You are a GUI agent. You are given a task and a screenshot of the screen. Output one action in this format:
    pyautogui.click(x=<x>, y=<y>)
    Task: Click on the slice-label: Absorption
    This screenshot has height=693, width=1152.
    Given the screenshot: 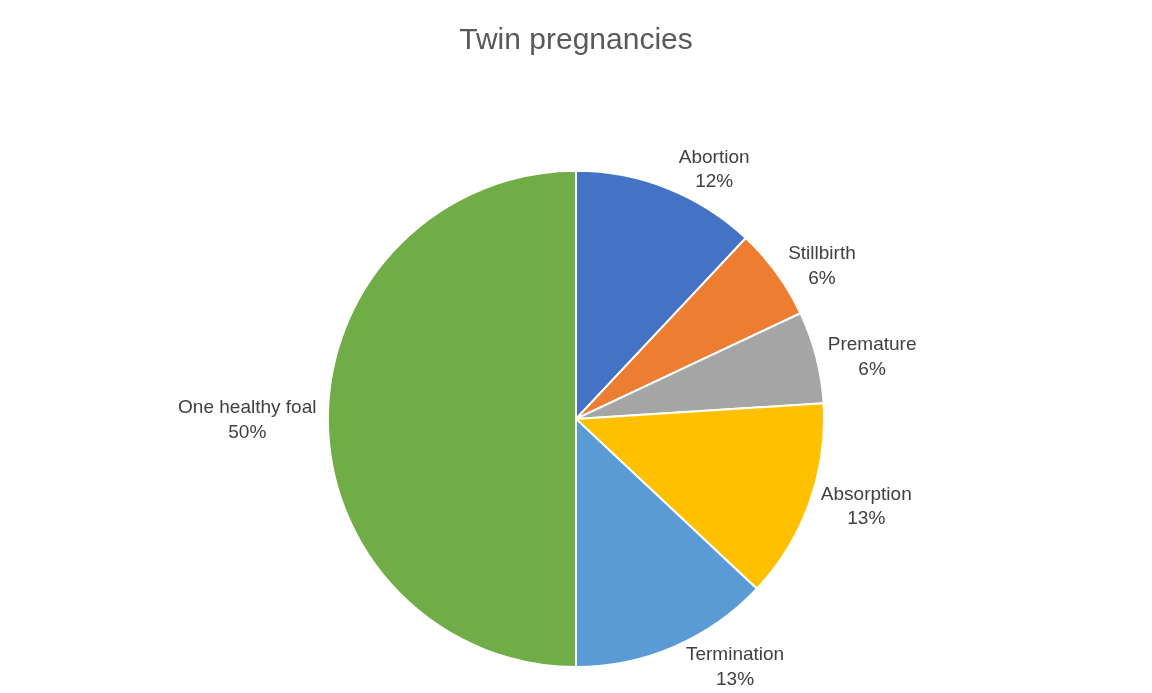 What is the action you would take?
    pyautogui.click(x=866, y=493)
    